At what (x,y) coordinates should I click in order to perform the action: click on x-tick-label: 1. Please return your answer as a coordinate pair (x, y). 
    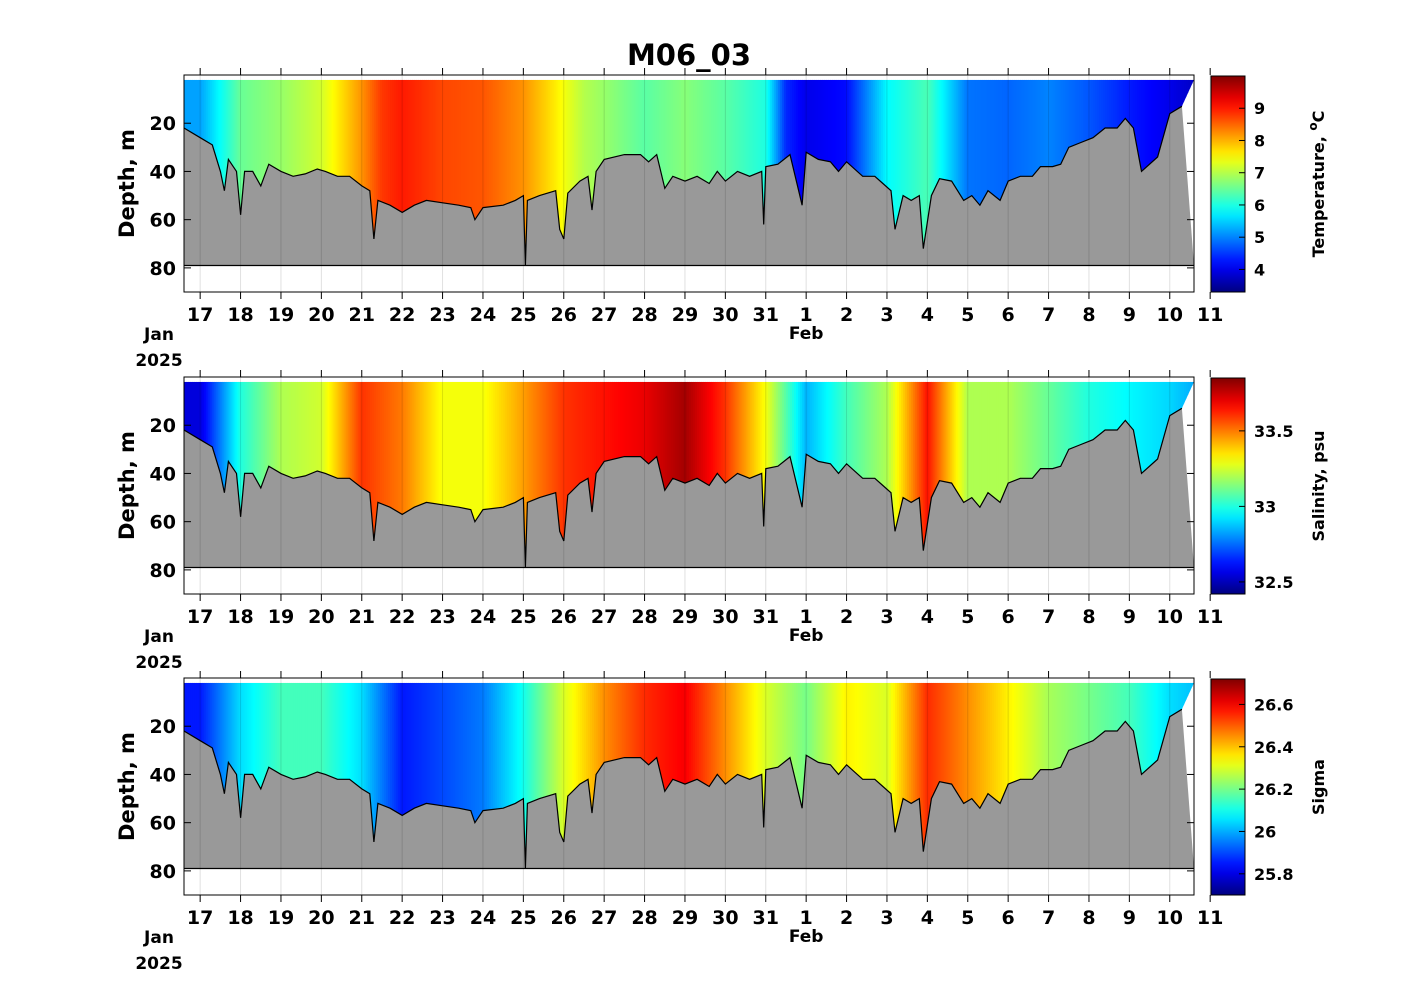
    Looking at the image, I should click on (806, 918).